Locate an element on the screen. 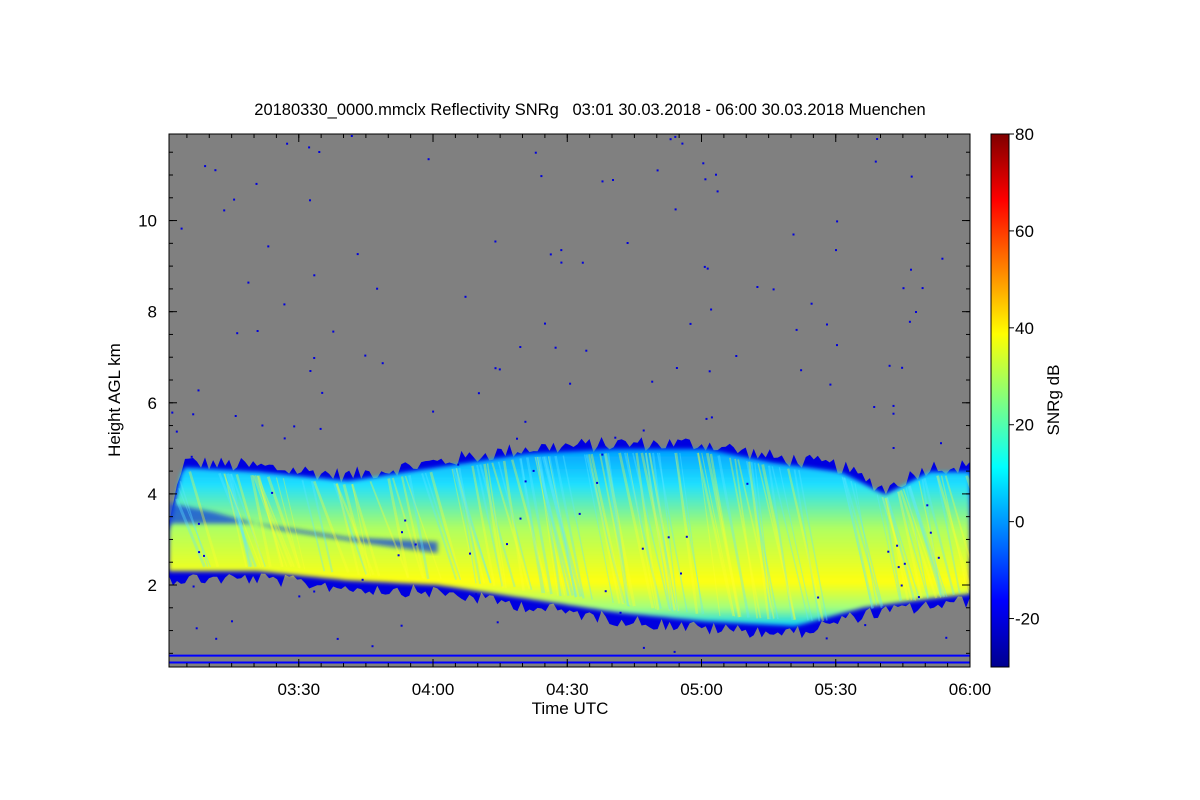 The height and width of the screenshot is (800, 1200). cloud-layer-core is located at coordinates (569, 537).